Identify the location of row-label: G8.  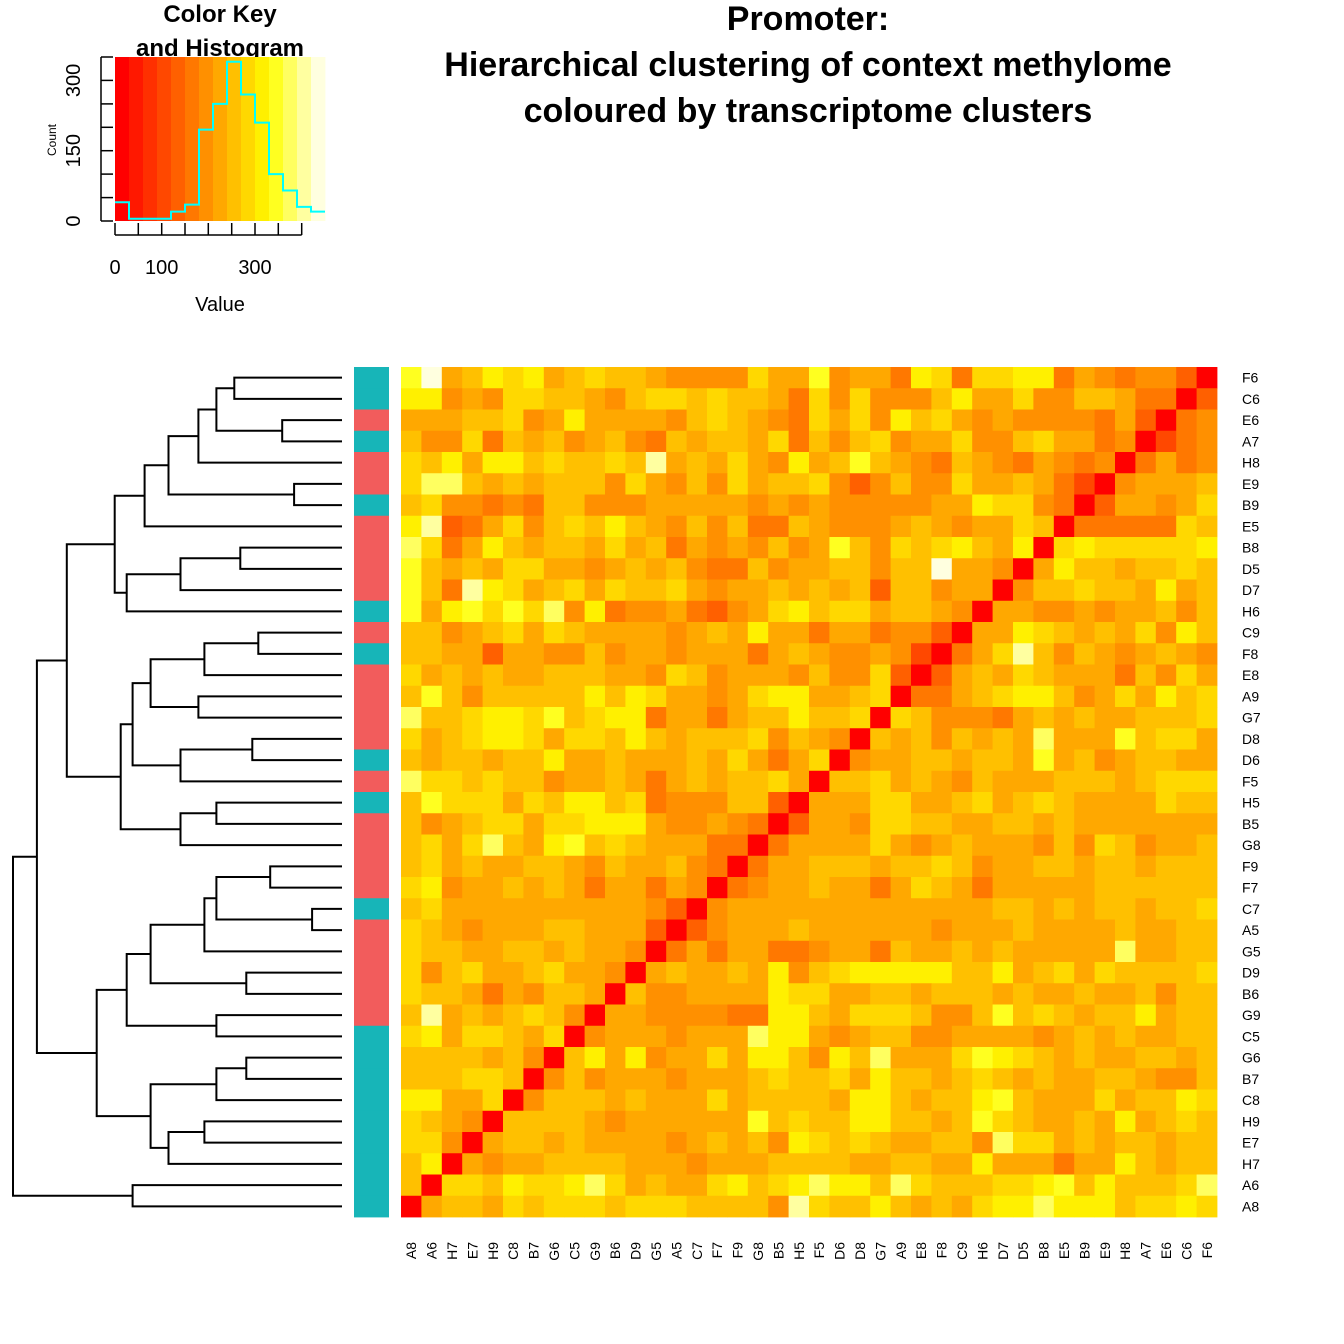
(1251, 845).